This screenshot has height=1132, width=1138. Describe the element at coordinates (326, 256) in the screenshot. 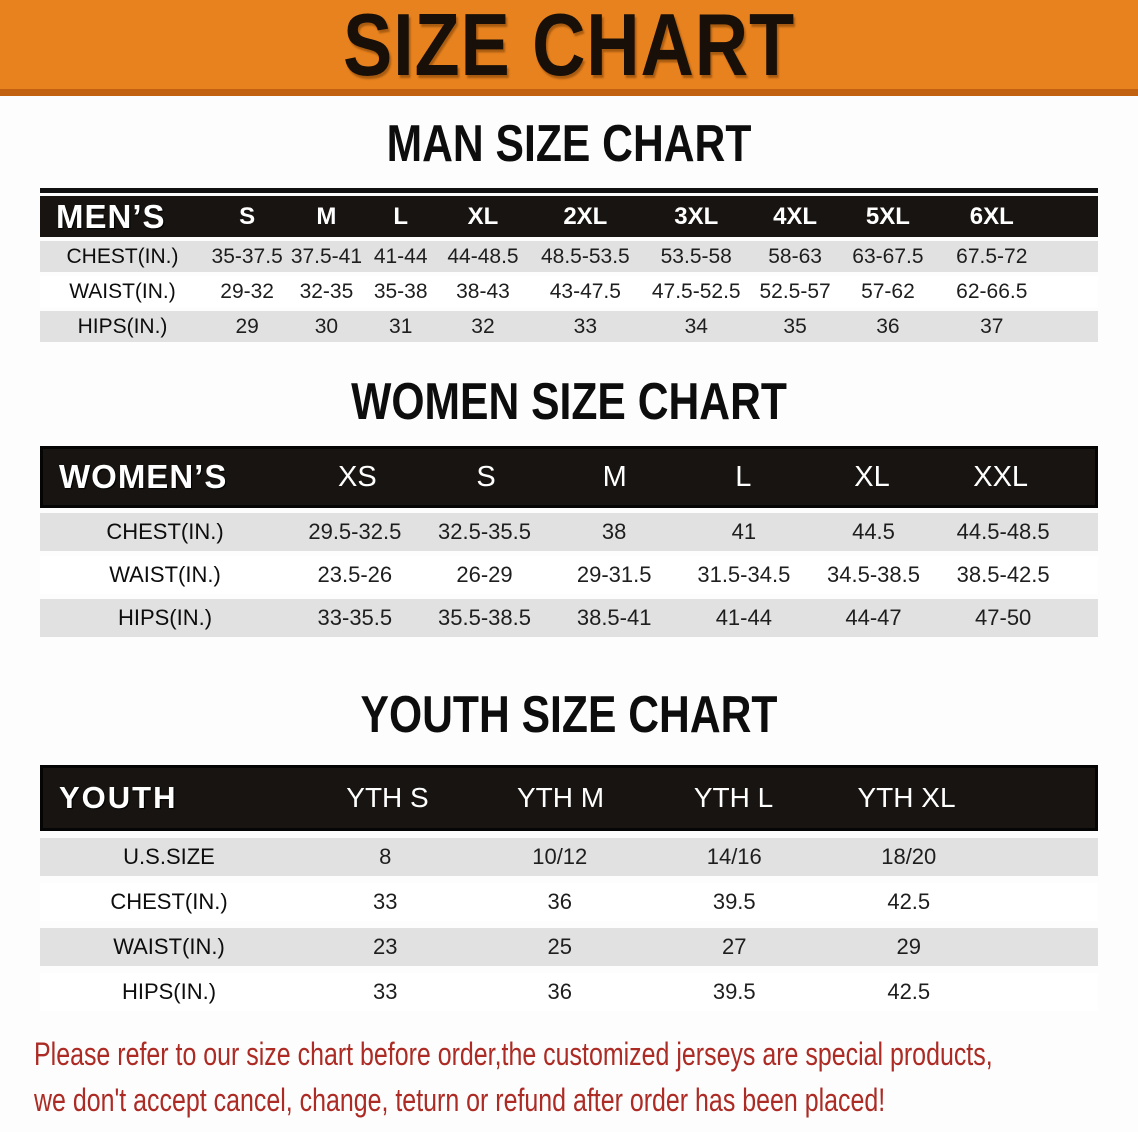

I see `cell-value: 37.5-41` at that location.